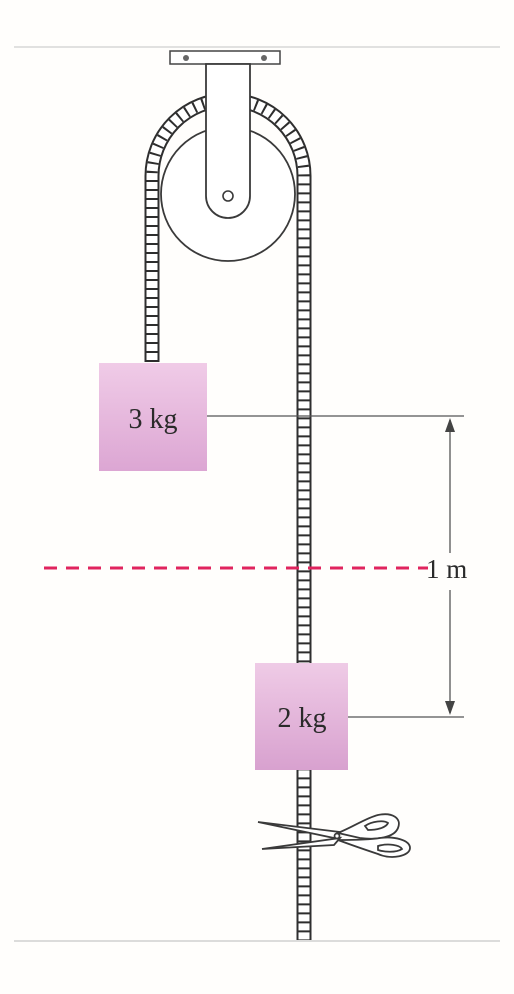 The height and width of the screenshot is (994, 514). What do you see at coordinates (334, 835) in the screenshot?
I see `scissors-icon` at bounding box center [334, 835].